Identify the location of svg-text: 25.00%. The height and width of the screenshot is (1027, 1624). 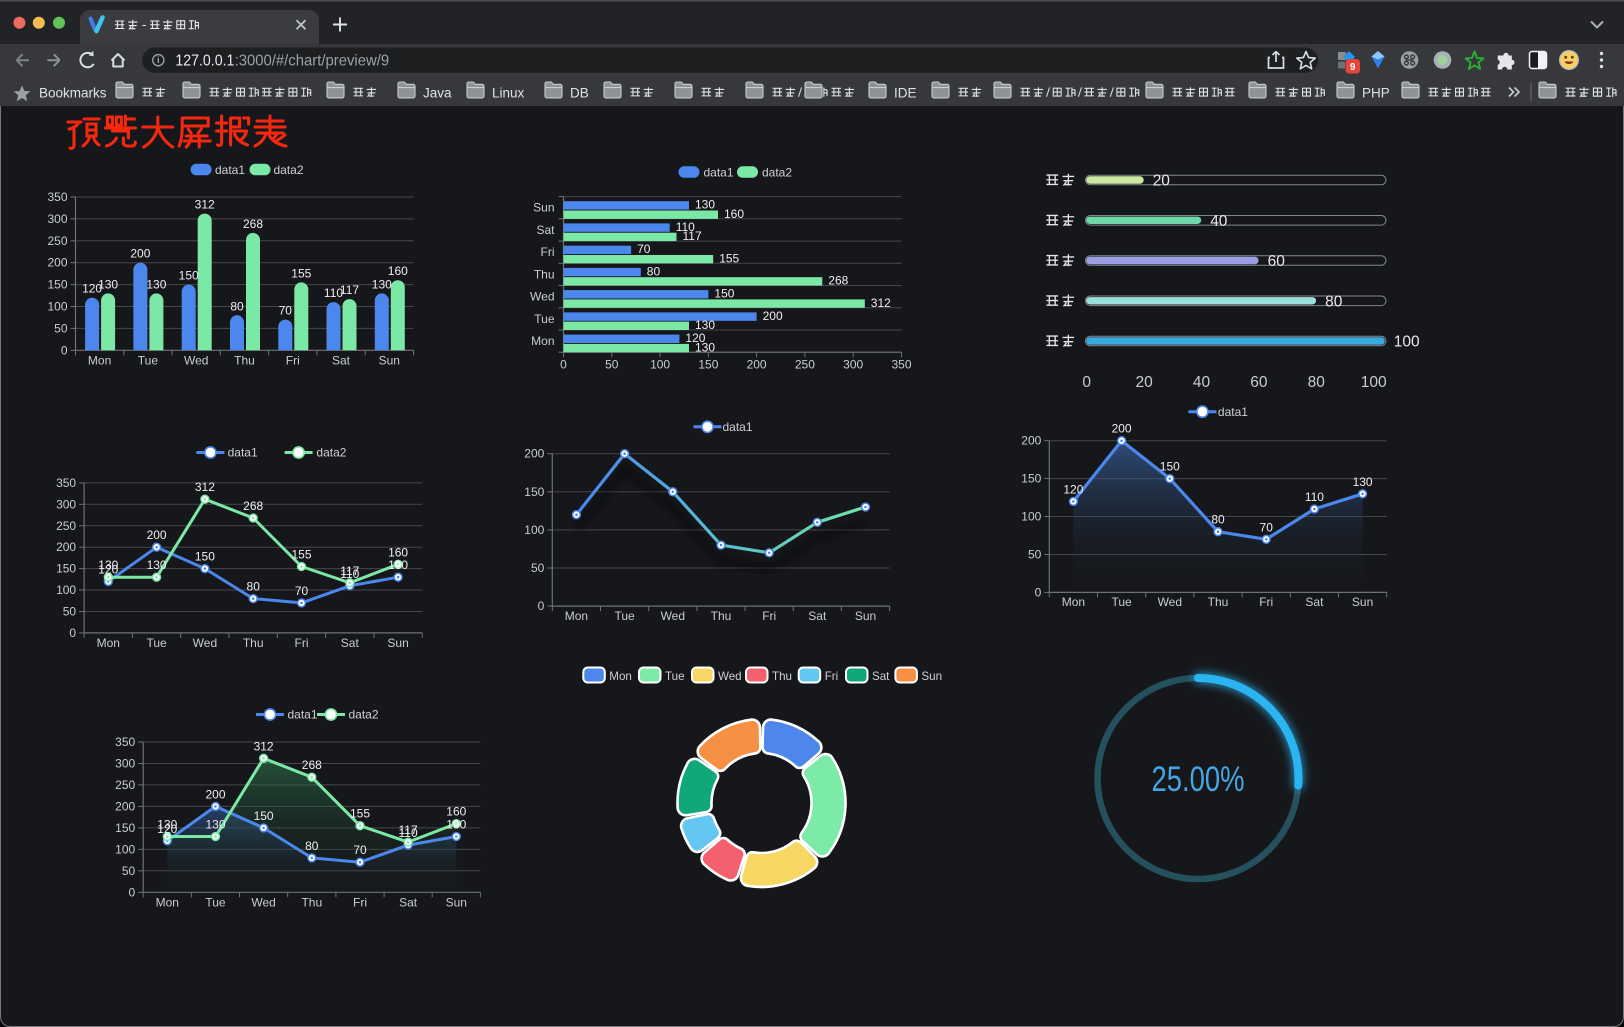
(1198, 779).